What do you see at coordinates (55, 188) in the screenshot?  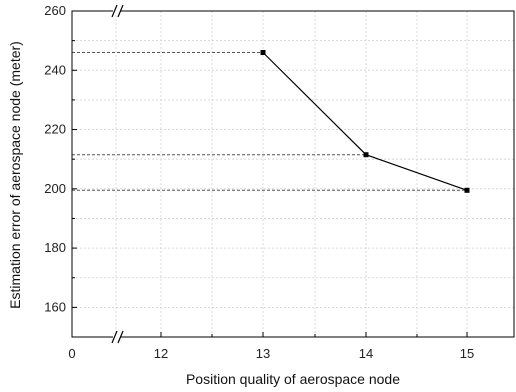 I see `y-tick-label: 200` at bounding box center [55, 188].